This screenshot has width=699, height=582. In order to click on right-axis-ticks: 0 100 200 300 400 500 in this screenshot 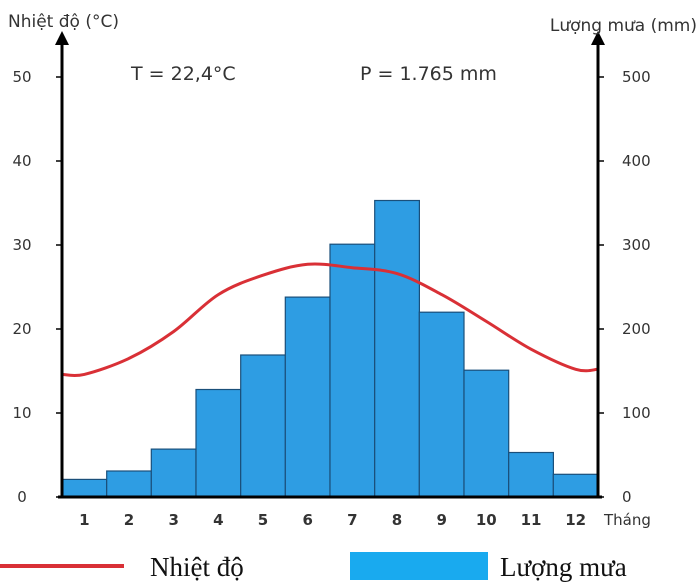, I will do `click(624, 287)`.